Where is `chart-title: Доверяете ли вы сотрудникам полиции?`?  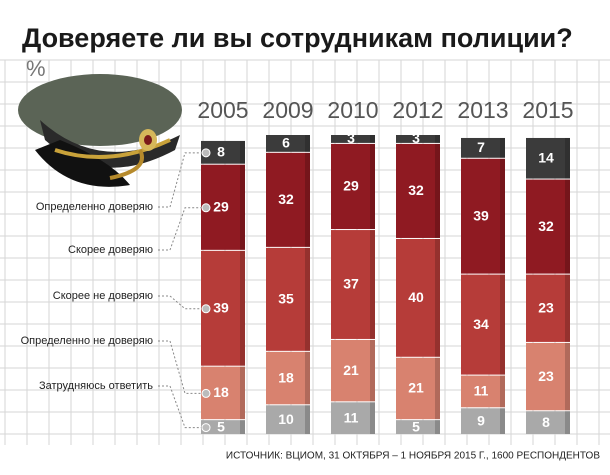 chart-title: Доверяете ли вы сотрудникам полиции? is located at coordinates (297, 38).